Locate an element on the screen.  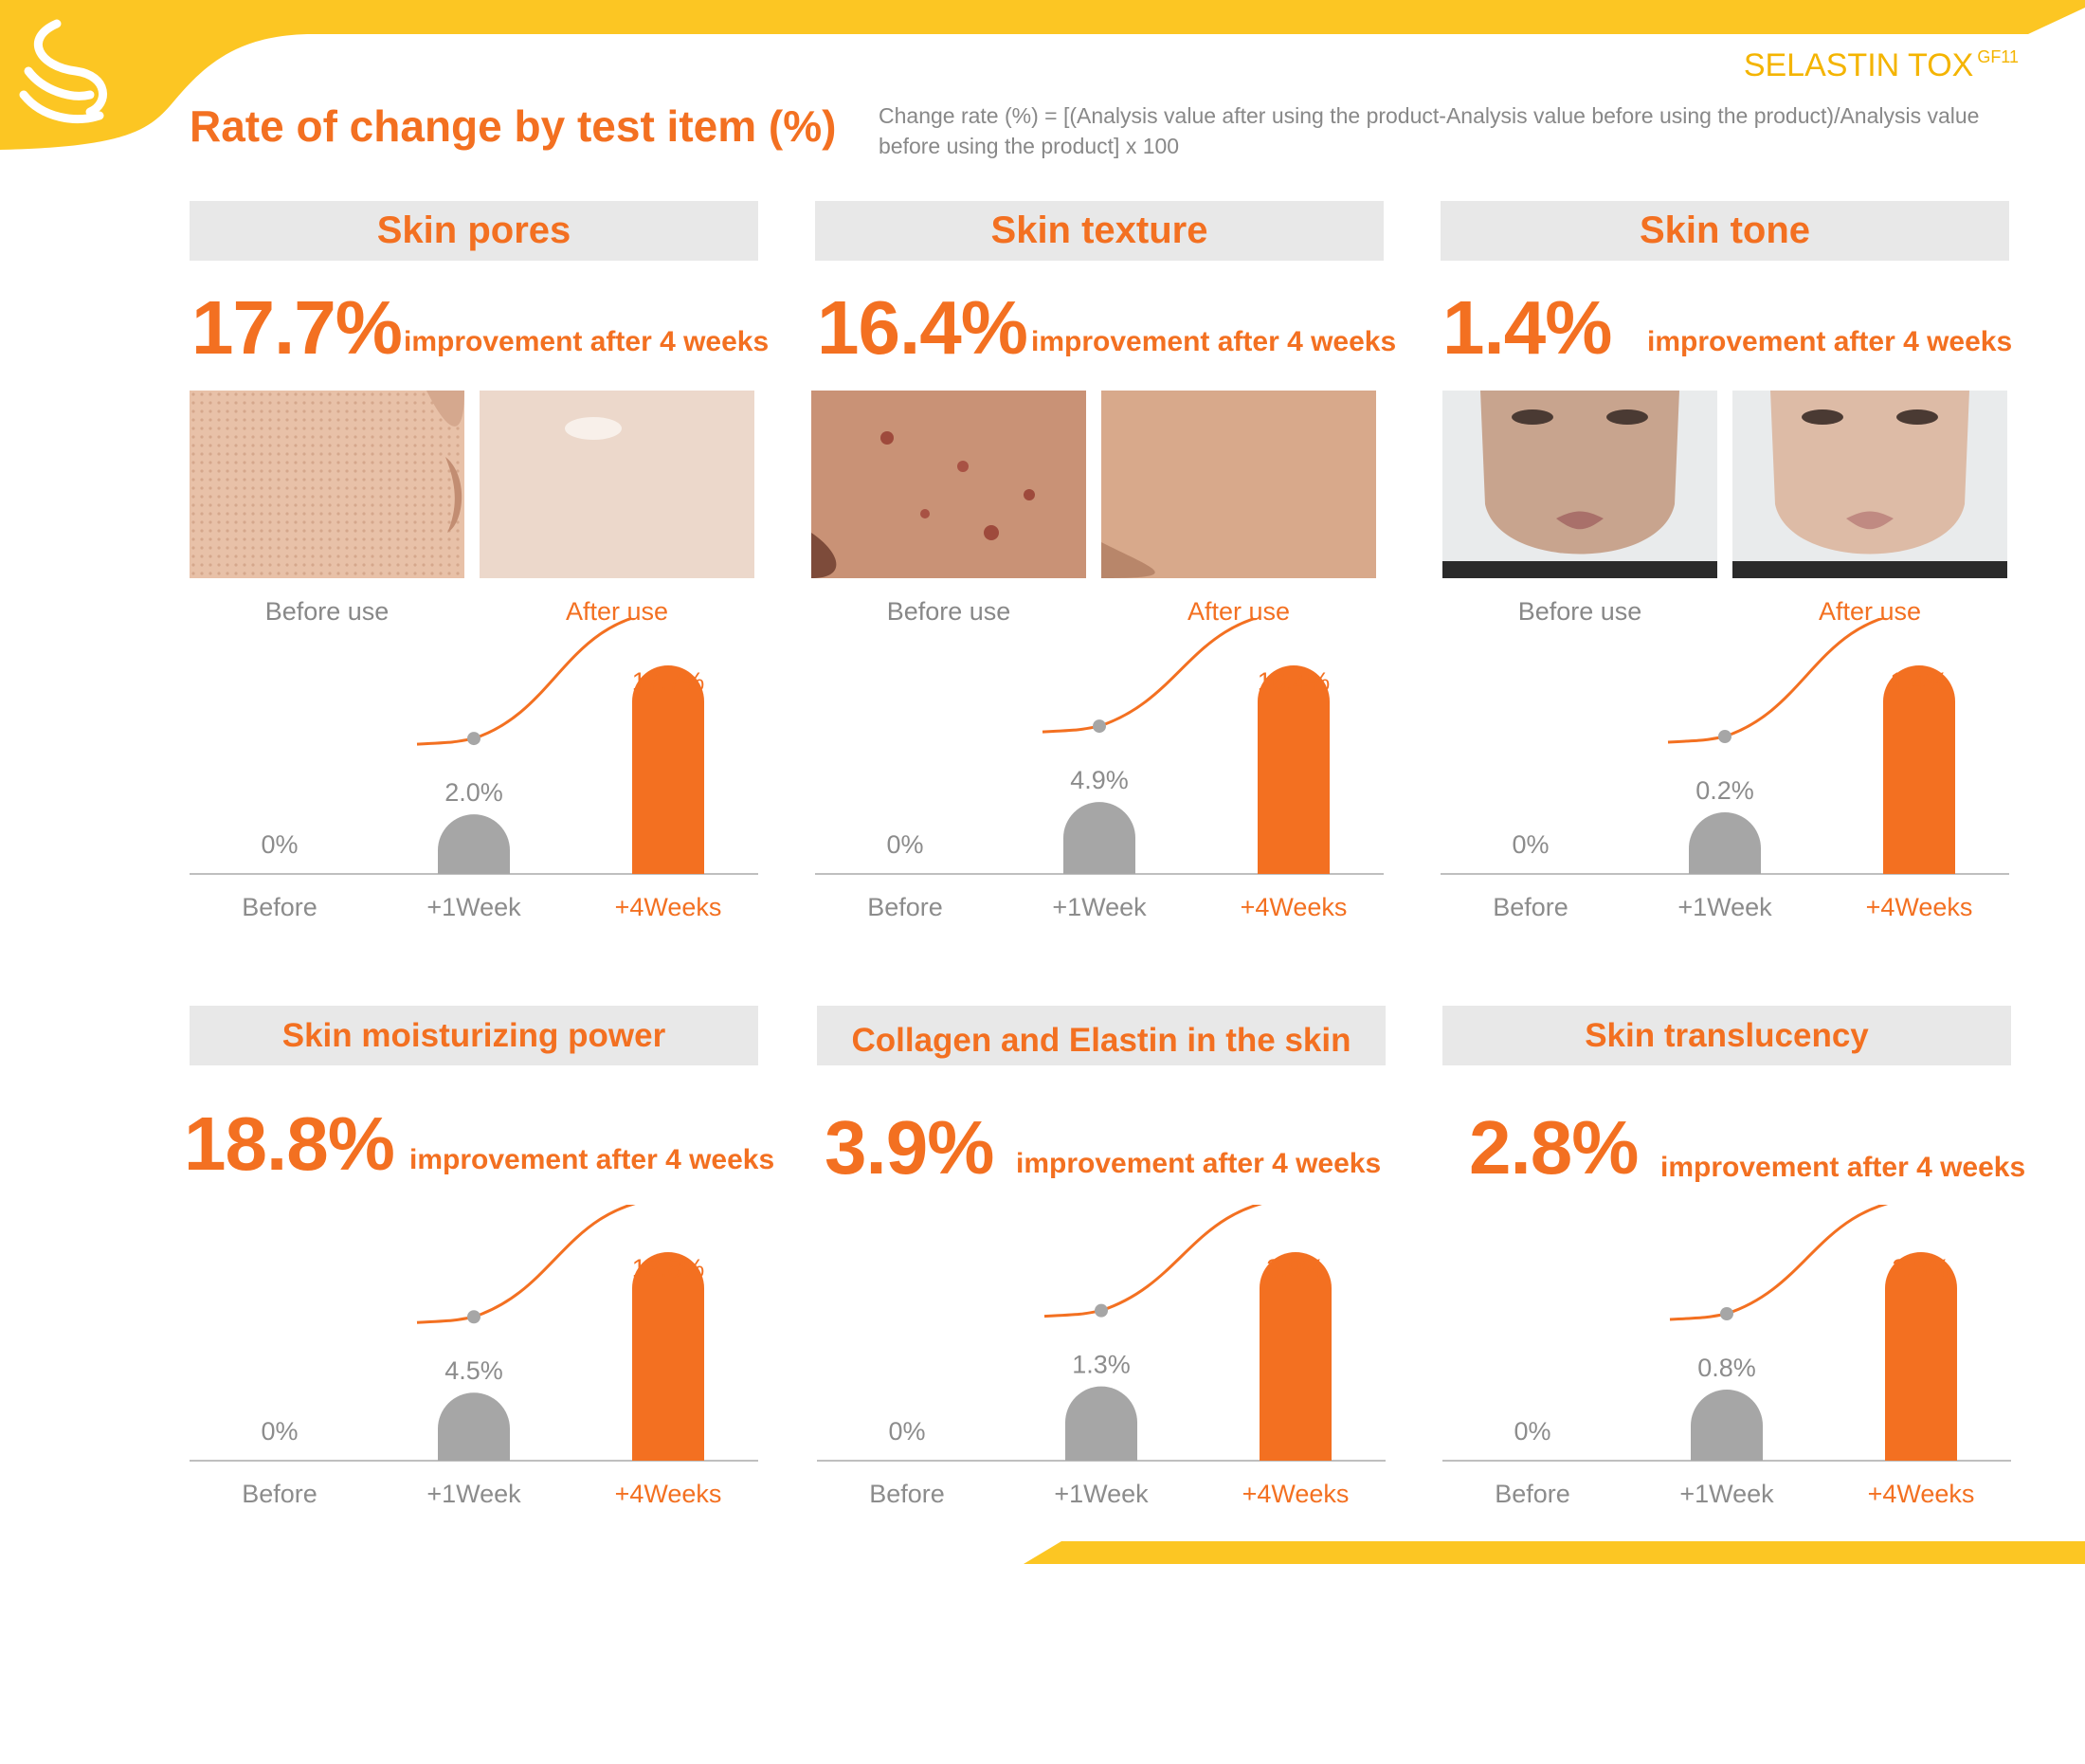
bottom-banner is located at coordinates (1554, 1552).